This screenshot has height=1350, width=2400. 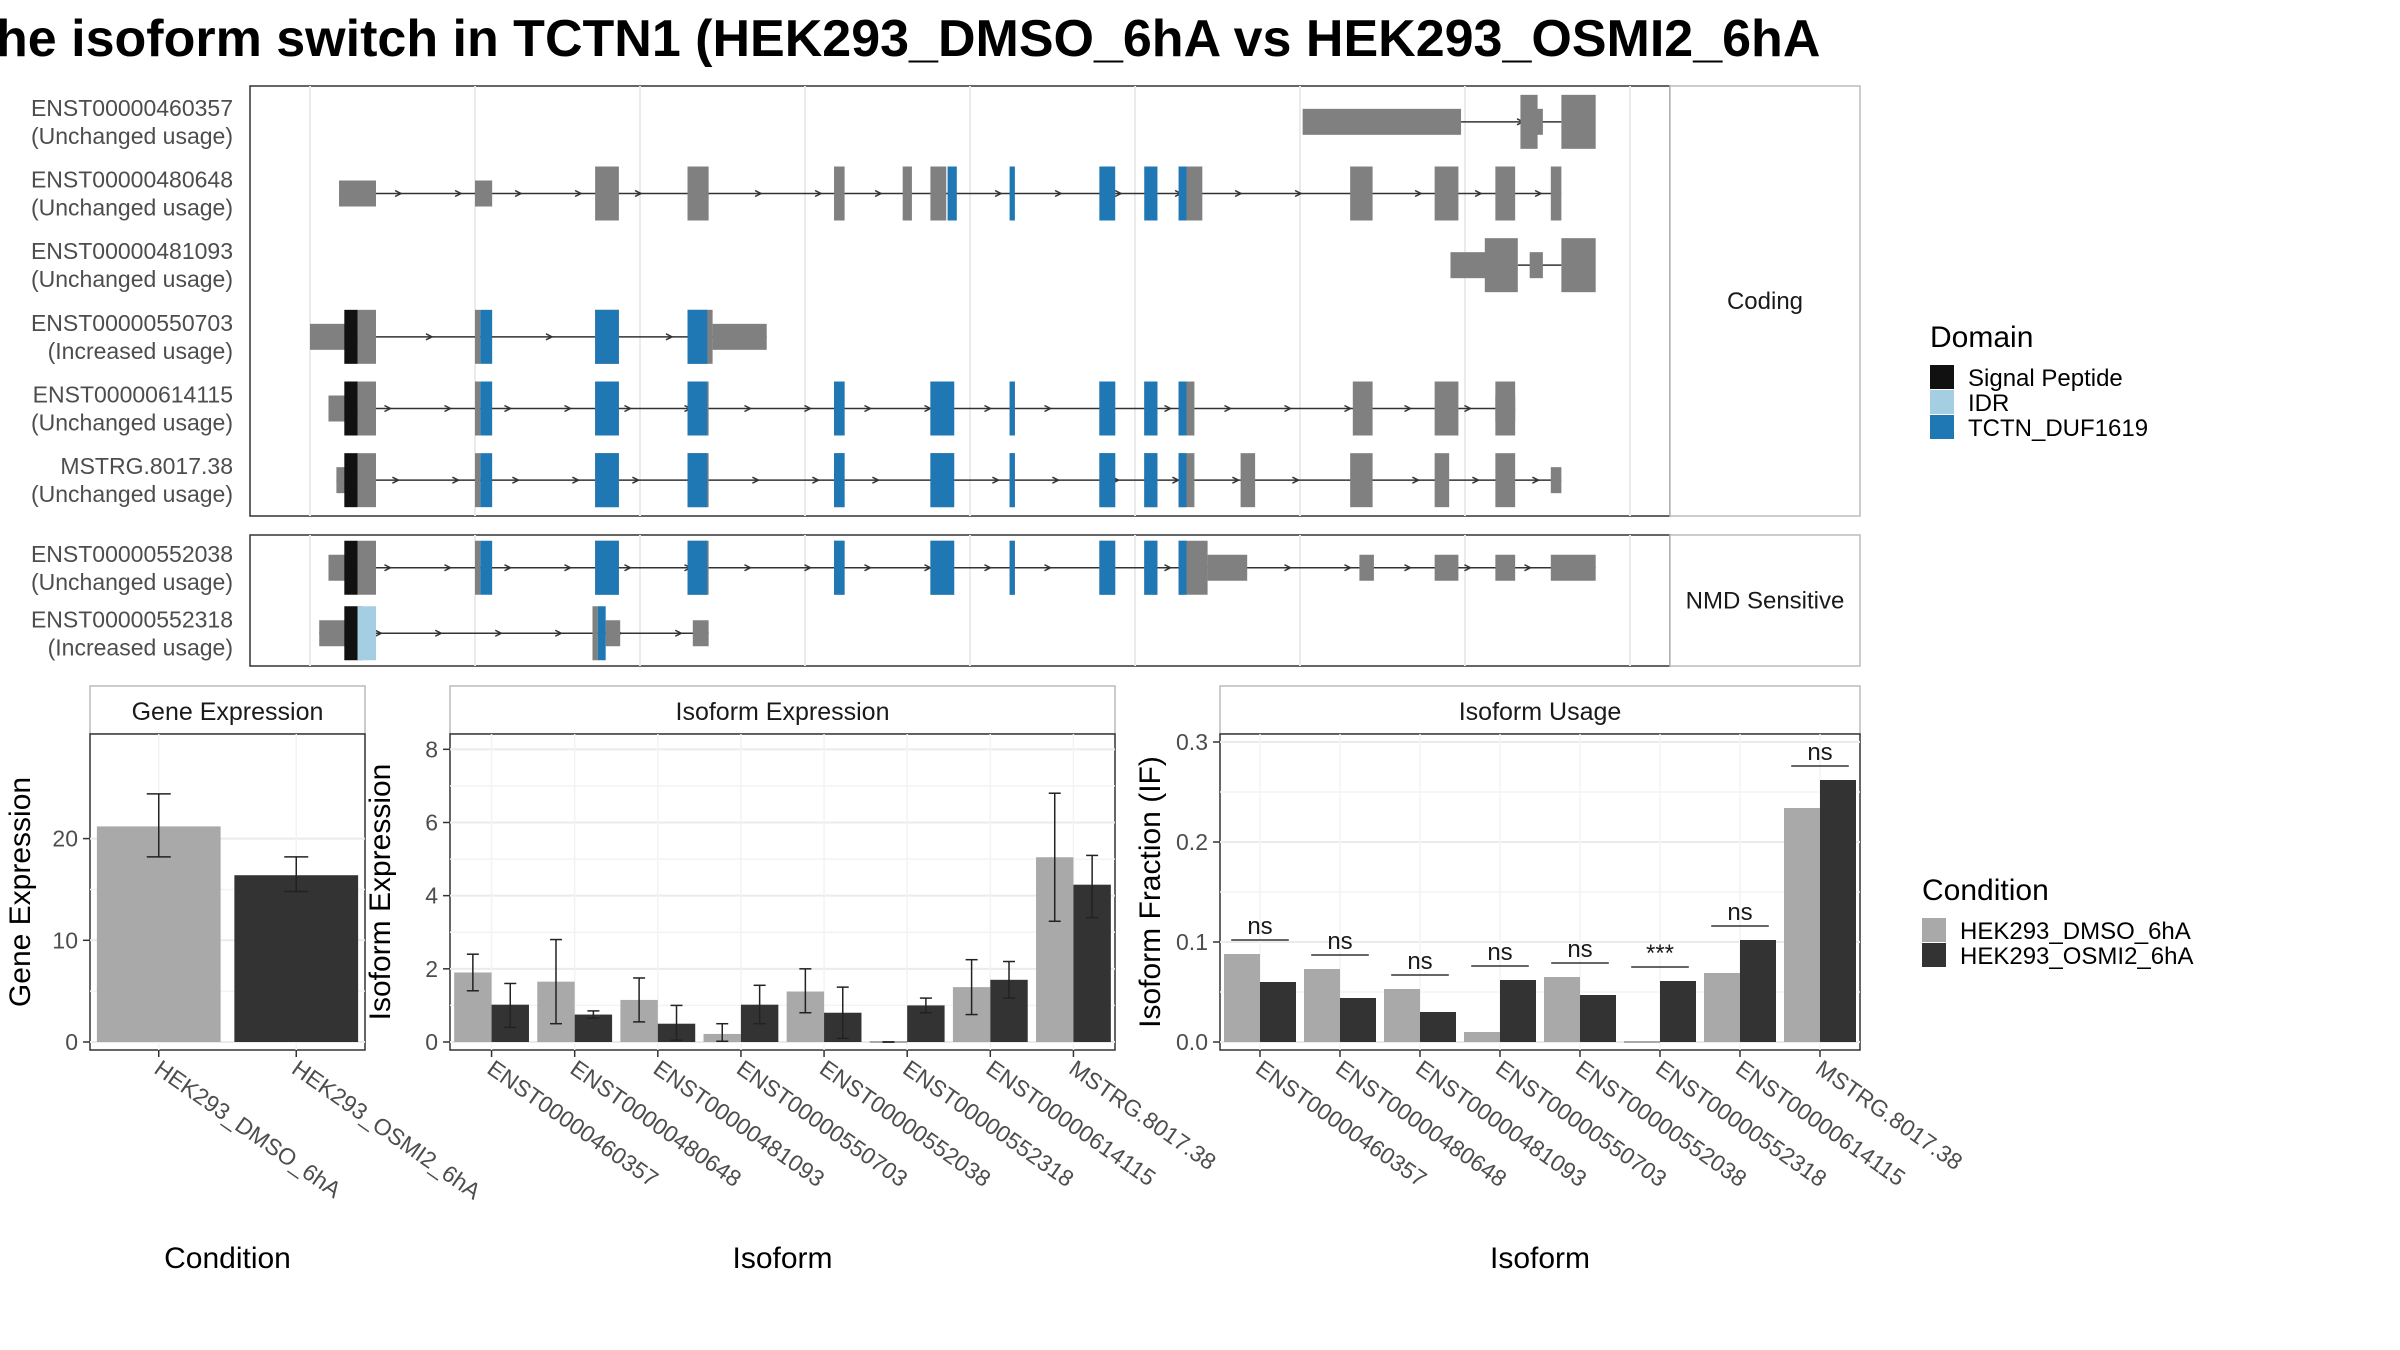 I want to click on y-axis-title: Isoform Fraction (IF), so click(x=1150, y=892).